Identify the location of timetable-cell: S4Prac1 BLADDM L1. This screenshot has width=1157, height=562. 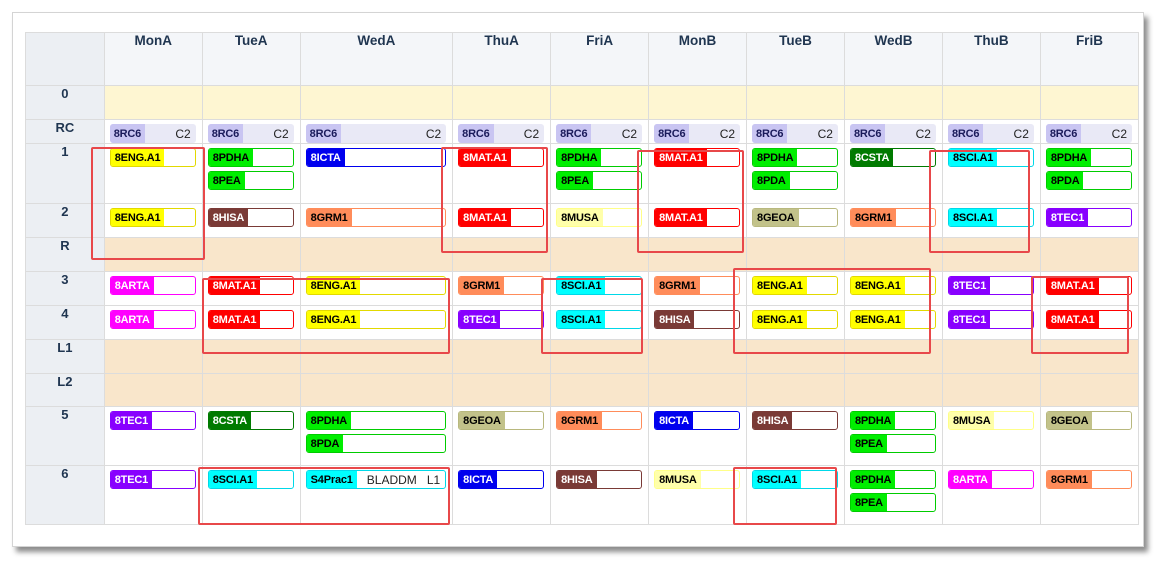
(376, 495).